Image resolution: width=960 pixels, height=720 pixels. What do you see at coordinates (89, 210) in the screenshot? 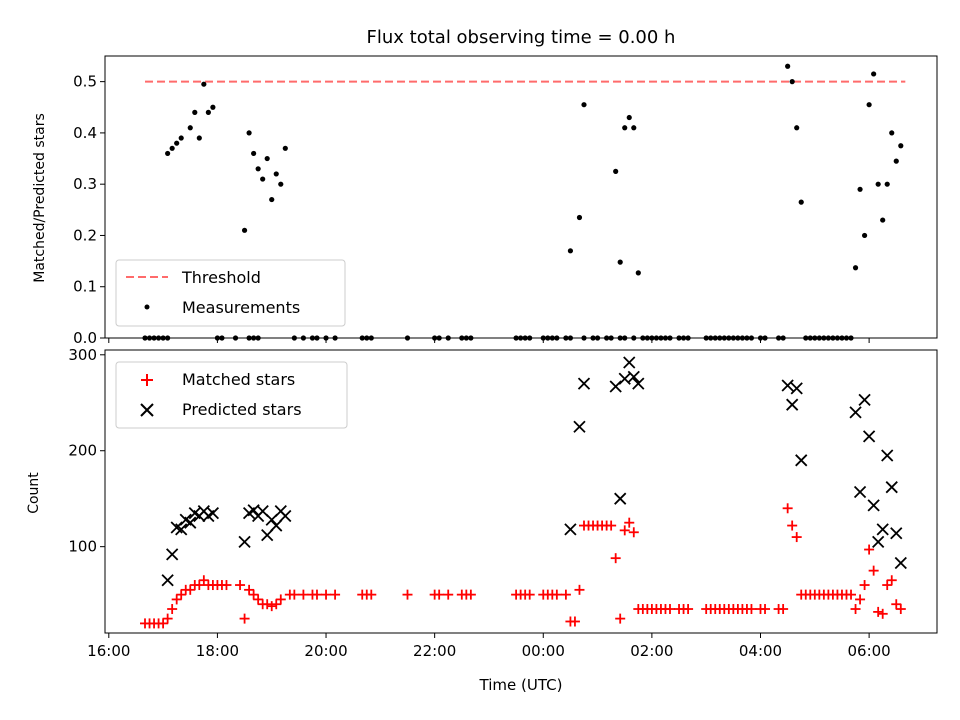
I see `top-y-ticks: 0.0 0.1 0.2 0.3 0.4 0.5` at bounding box center [89, 210].